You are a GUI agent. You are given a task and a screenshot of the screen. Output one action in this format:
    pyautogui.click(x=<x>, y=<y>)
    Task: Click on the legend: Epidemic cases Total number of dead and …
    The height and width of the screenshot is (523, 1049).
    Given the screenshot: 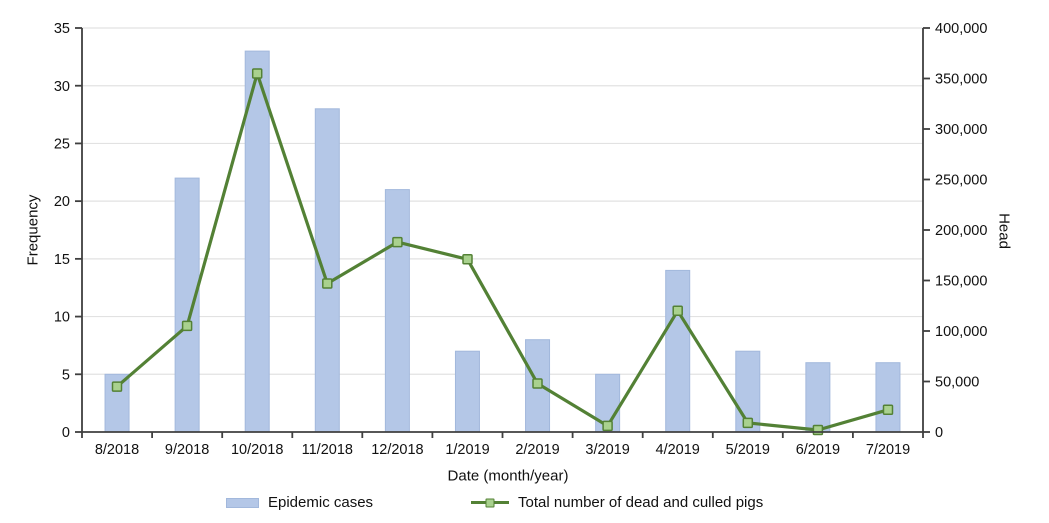 What is the action you would take?
    pyautogui.click(x=494, y=502)
    